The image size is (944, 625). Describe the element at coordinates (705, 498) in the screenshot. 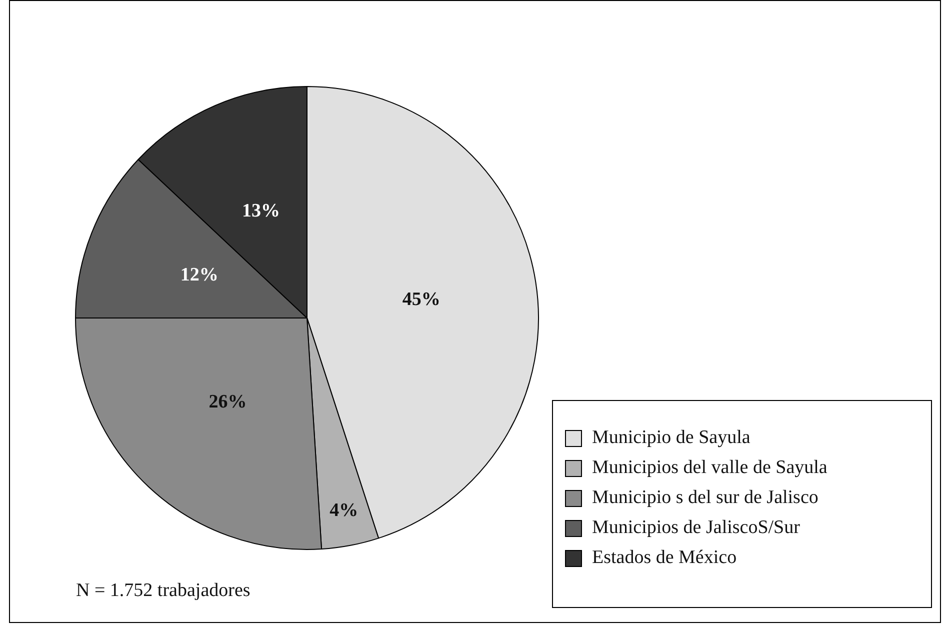

I see `legend-label: Municipio s del sur de Jalisco` at that location.